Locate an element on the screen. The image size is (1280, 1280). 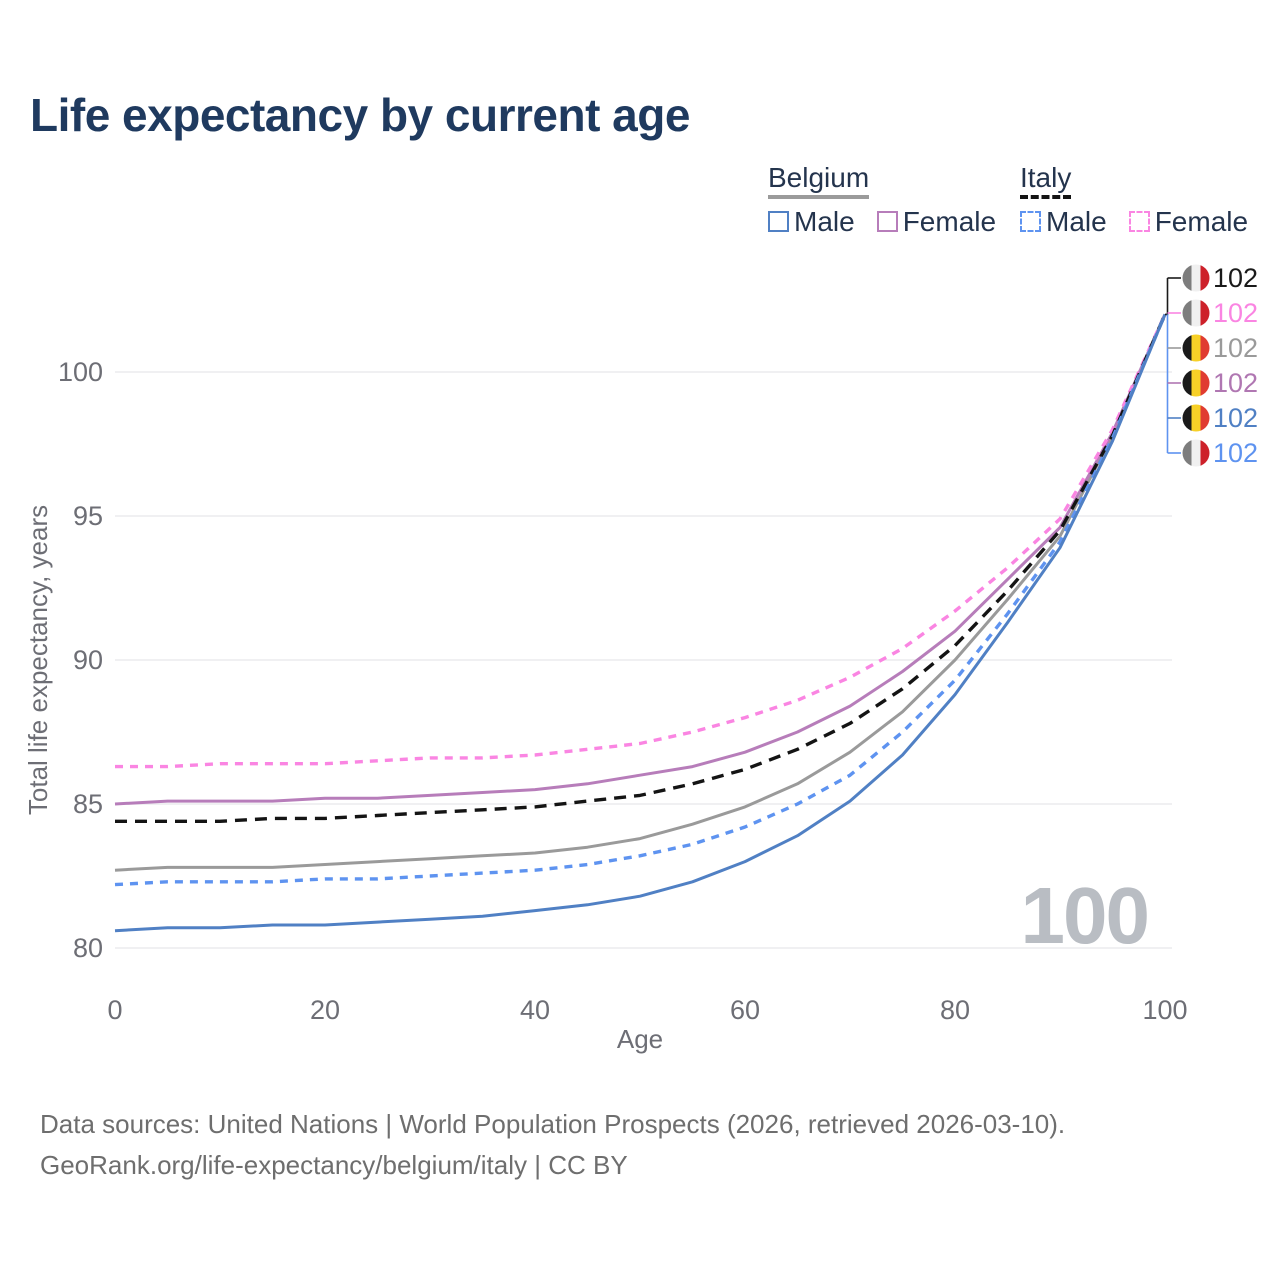
legend-swatch-italy-male-icon is located at coordinates (1030, 222).